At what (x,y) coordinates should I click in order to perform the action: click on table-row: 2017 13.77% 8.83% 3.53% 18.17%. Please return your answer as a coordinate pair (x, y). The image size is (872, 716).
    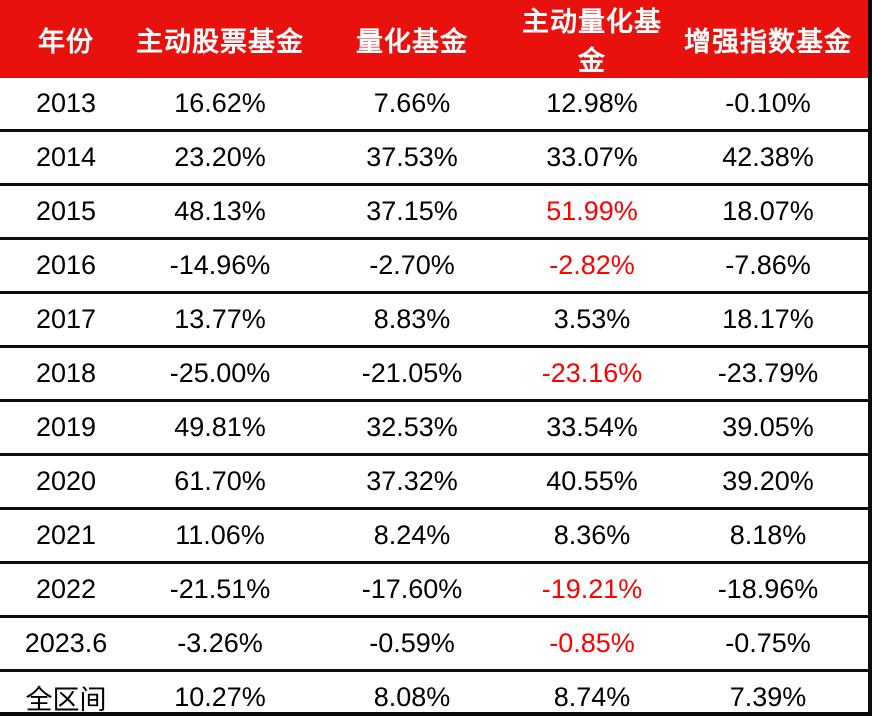
    Looking at the image, I should click on (434, 320).